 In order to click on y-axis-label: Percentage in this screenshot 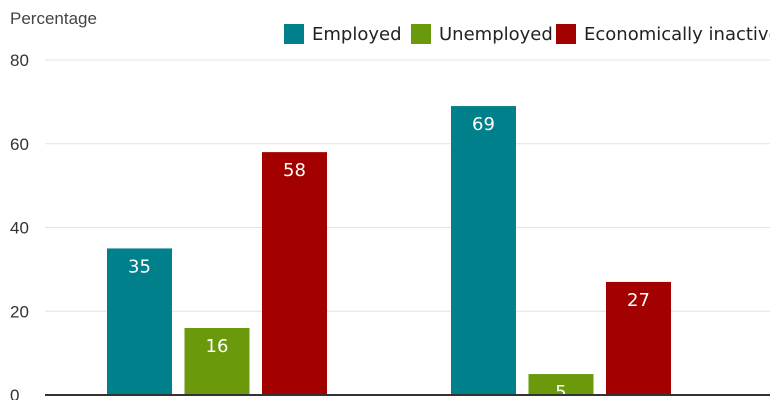, I will do `click(53, 18)`.